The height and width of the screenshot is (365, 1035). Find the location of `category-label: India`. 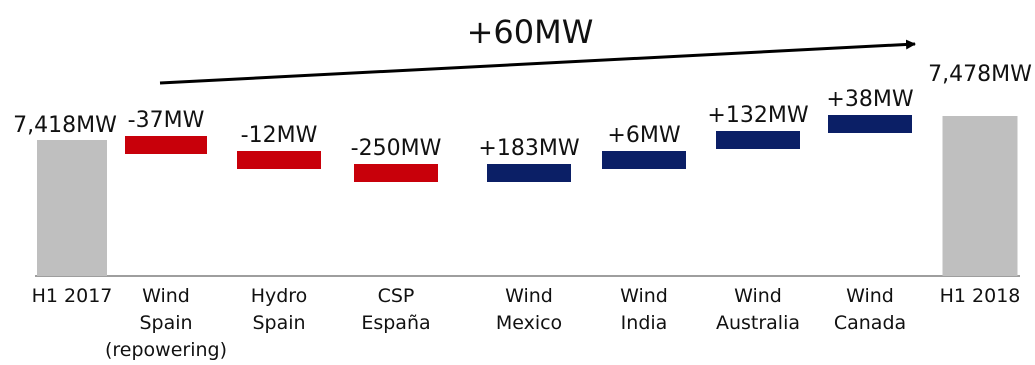

category-label: India is located at coordinates (644, 323).